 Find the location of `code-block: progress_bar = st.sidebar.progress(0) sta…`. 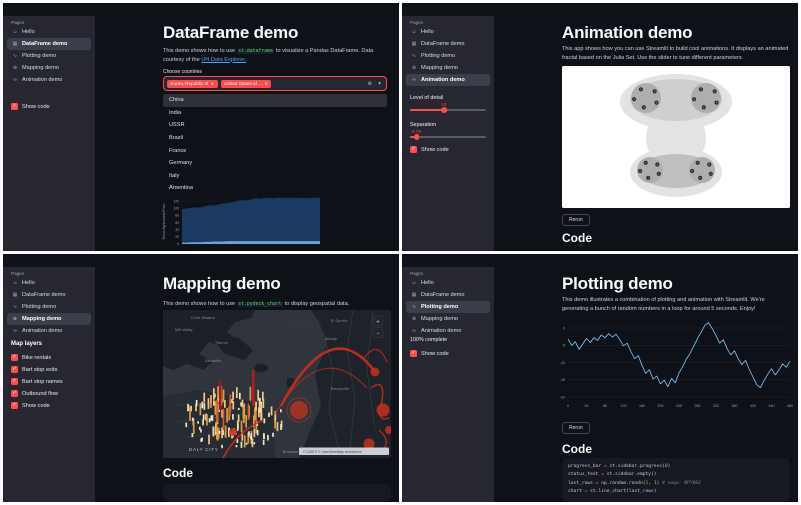

code-block: progress_bar = st.sidebar.progress(0) sta… is located at coordinates (676, 480).